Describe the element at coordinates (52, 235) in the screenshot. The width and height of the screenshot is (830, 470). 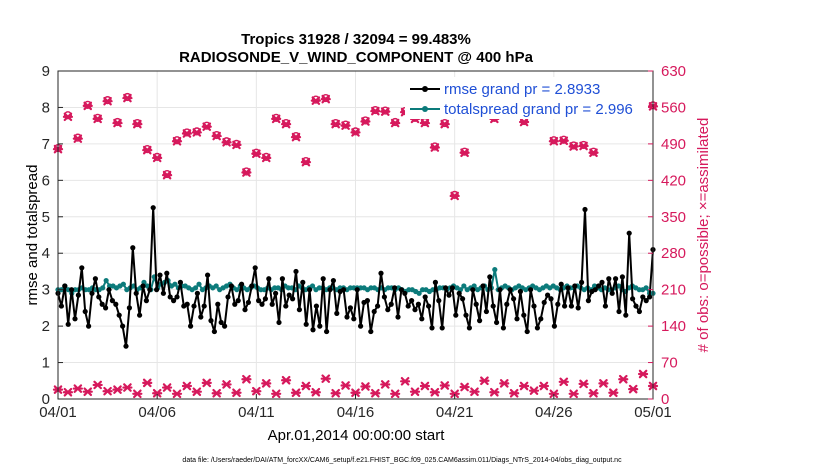
I see `y-axis-left: 0 1 2 3 4 5 6 7 8 9` at that location.